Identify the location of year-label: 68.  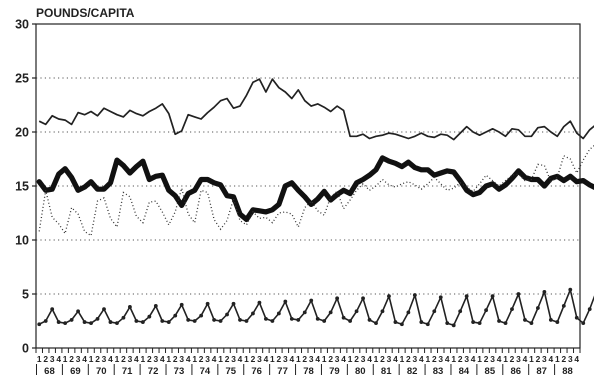
(49, 371).